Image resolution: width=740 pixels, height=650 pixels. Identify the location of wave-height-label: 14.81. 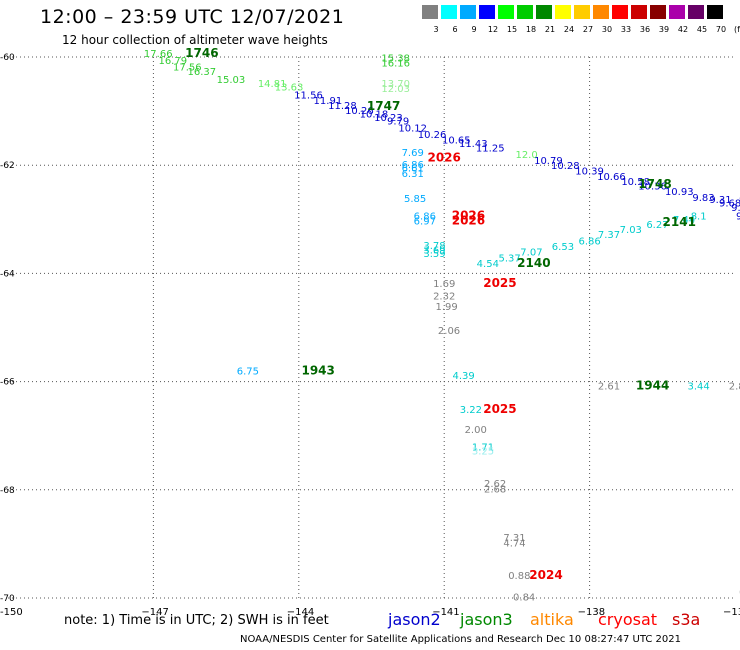
(272, 84).